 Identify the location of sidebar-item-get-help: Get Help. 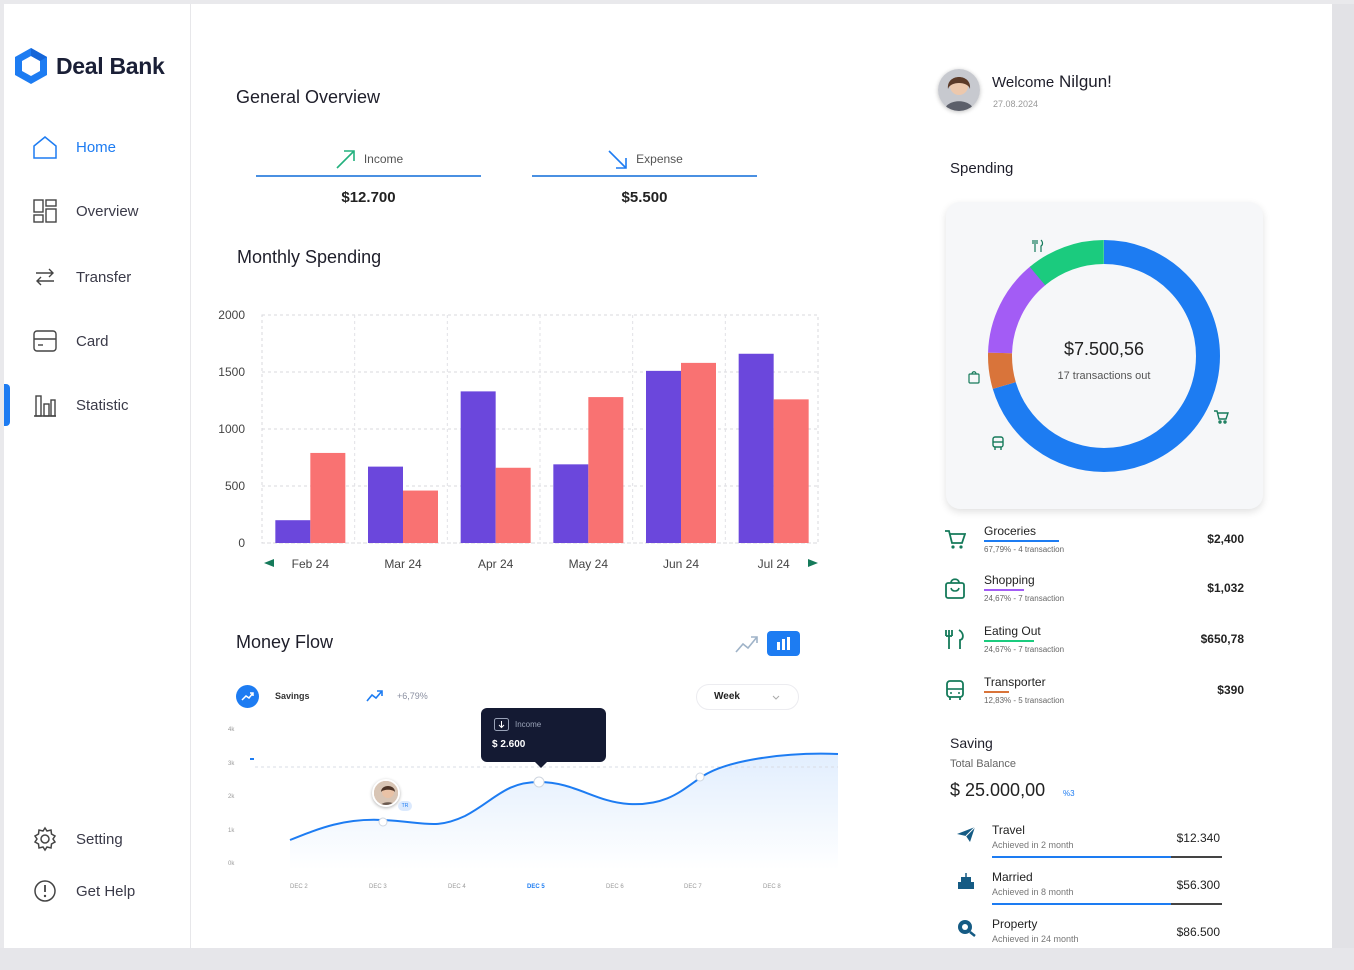
(83, 891).